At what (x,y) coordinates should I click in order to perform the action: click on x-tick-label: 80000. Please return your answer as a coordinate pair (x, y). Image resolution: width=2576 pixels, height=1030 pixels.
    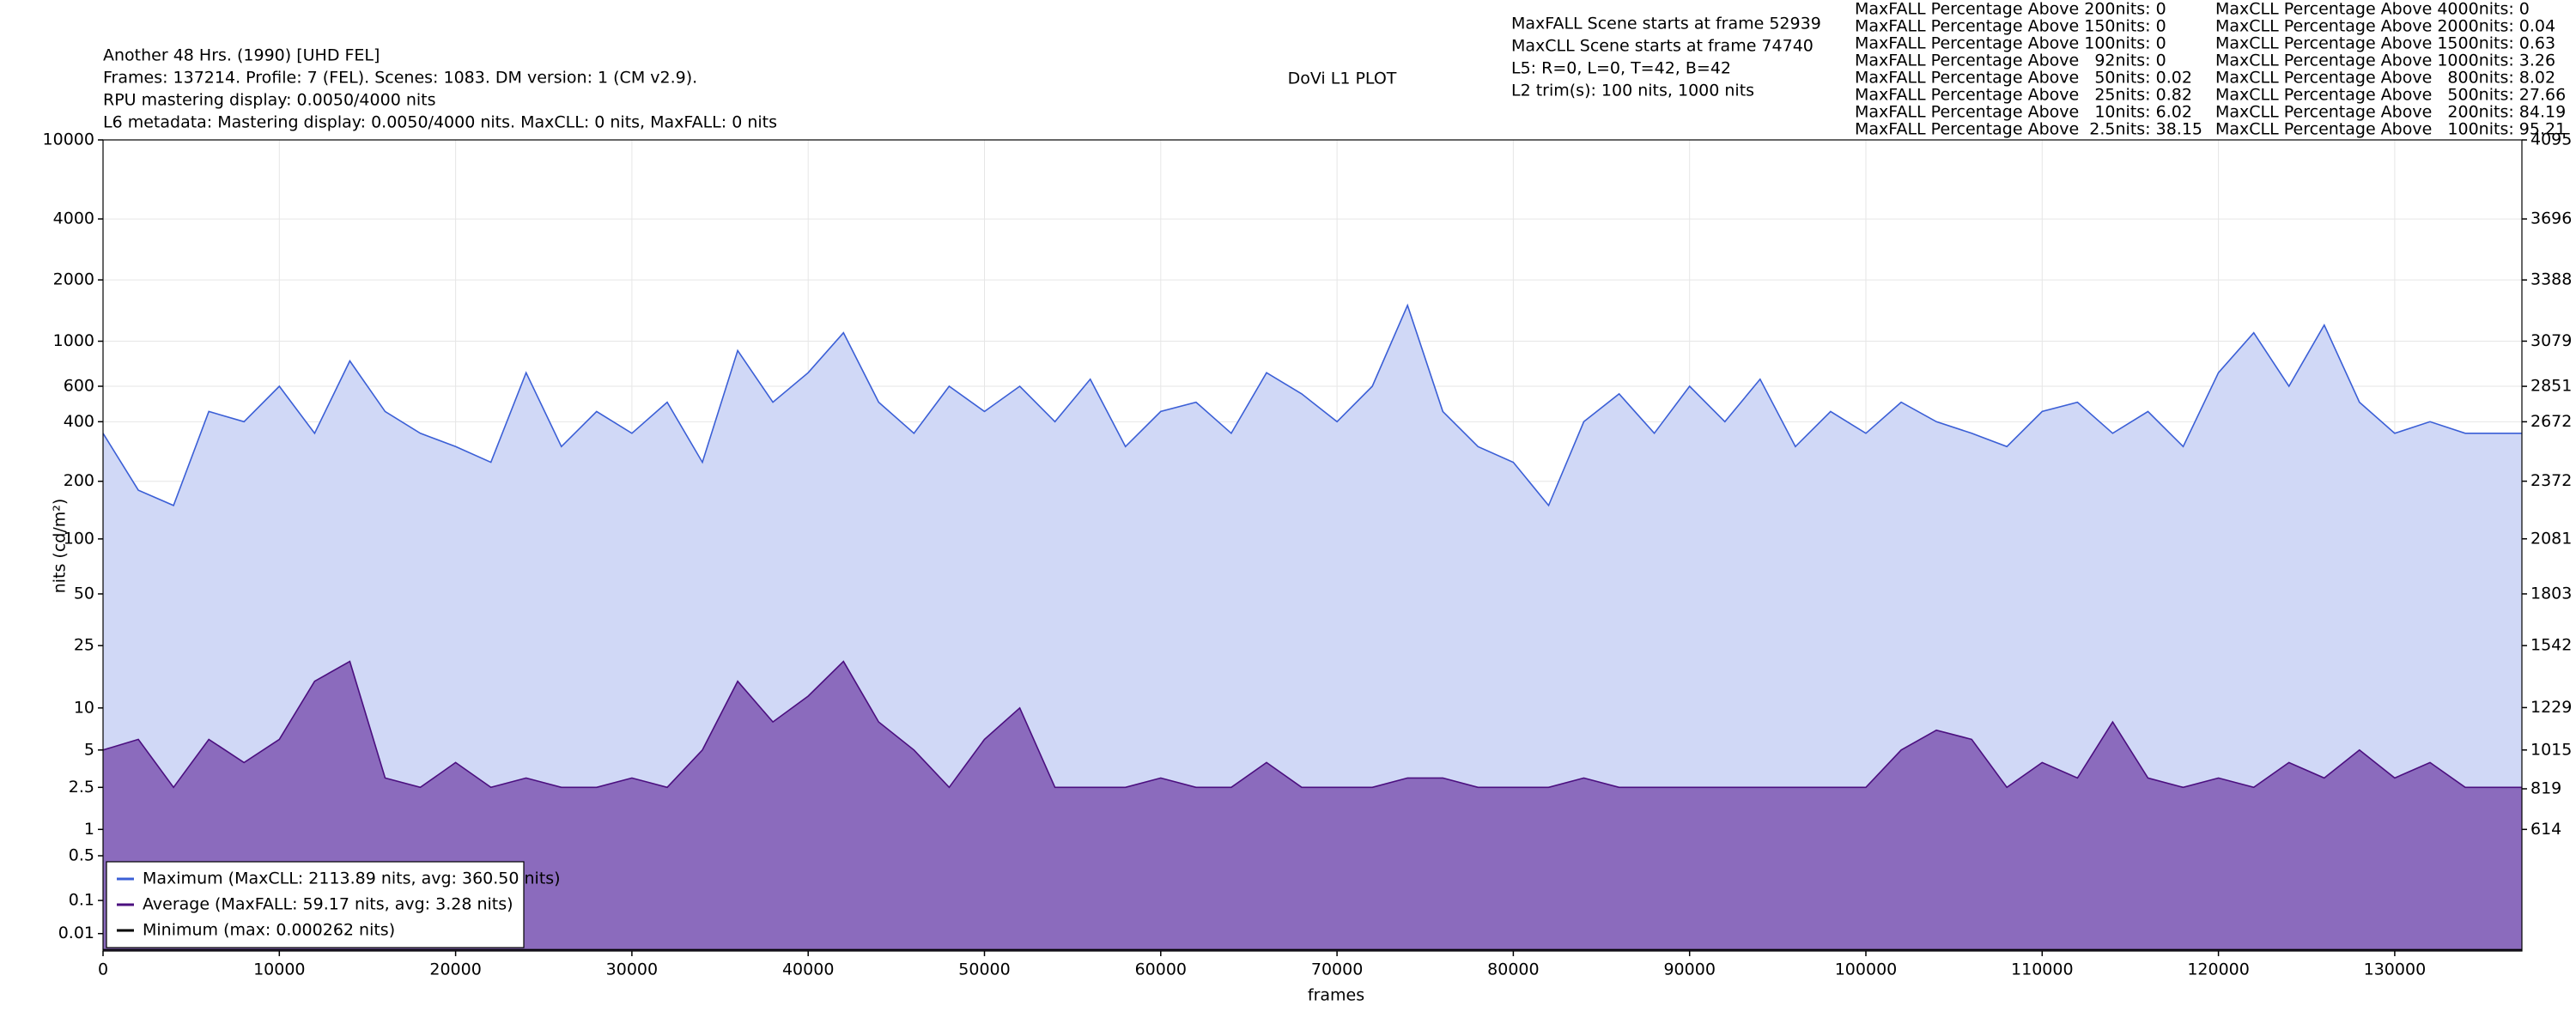
    Looking at the image, I should click on (1513, 969).